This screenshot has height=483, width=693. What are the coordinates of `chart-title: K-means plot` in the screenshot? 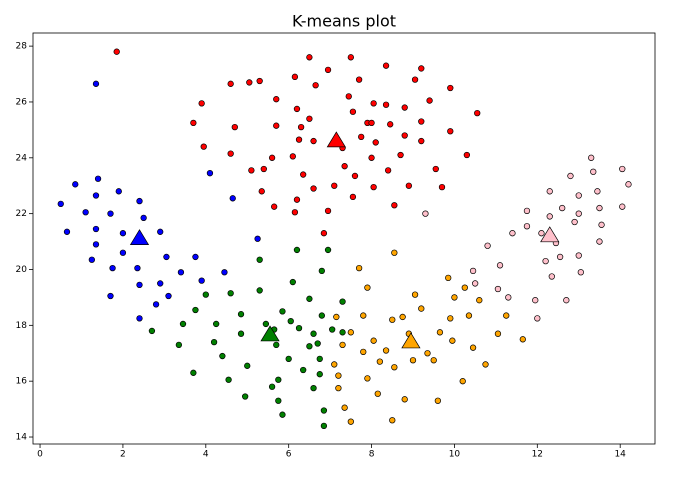 It's located at (344, 21).